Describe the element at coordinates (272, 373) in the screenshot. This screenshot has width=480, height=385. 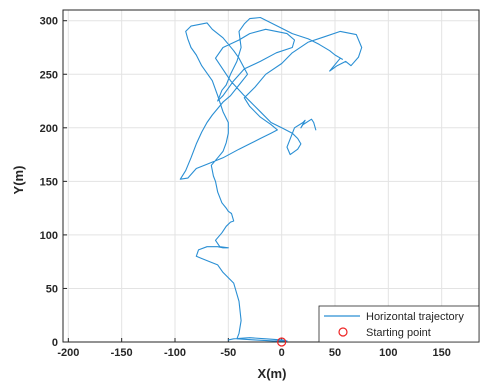
I see `x-axis-label: X(m)` at that location.